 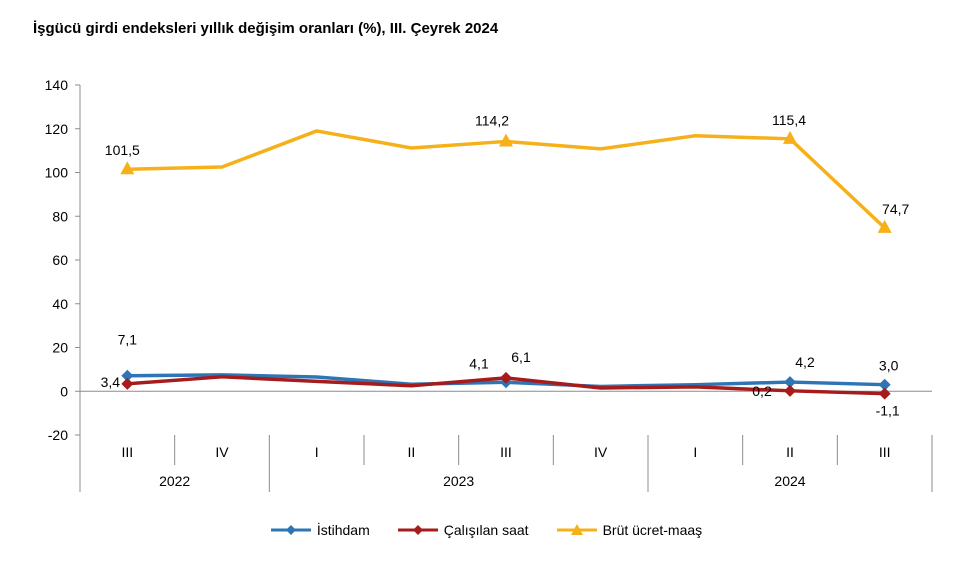 What do you see at coordinates (889, 366) in the screenshot?
I see `data-label-istihdam: 3,0` at bounding box center [889, 366].